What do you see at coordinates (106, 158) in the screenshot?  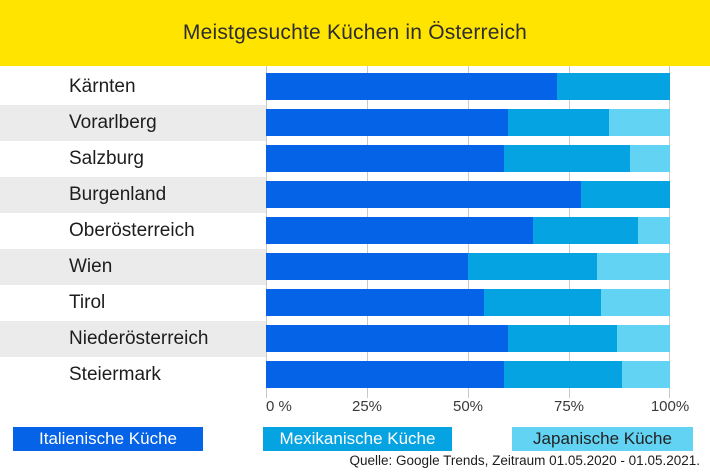 I see `row-label: Salzburg` at bounding box center [106, 158].